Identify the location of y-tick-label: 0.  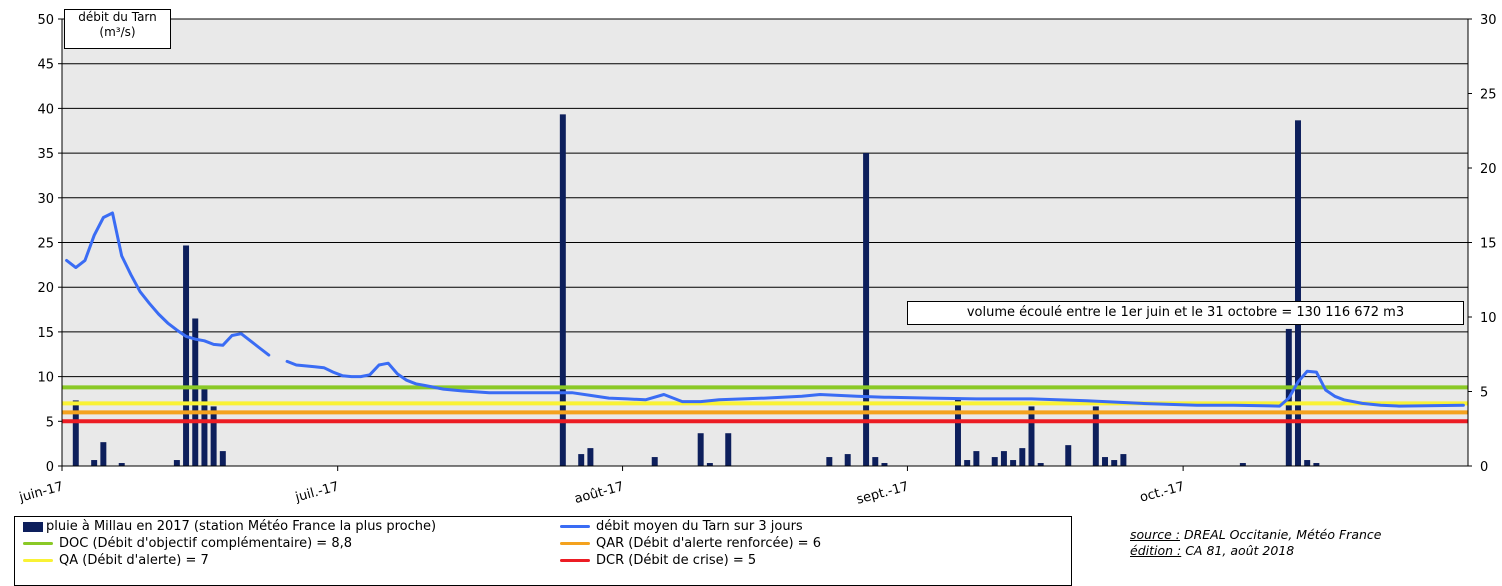
(50, 467).